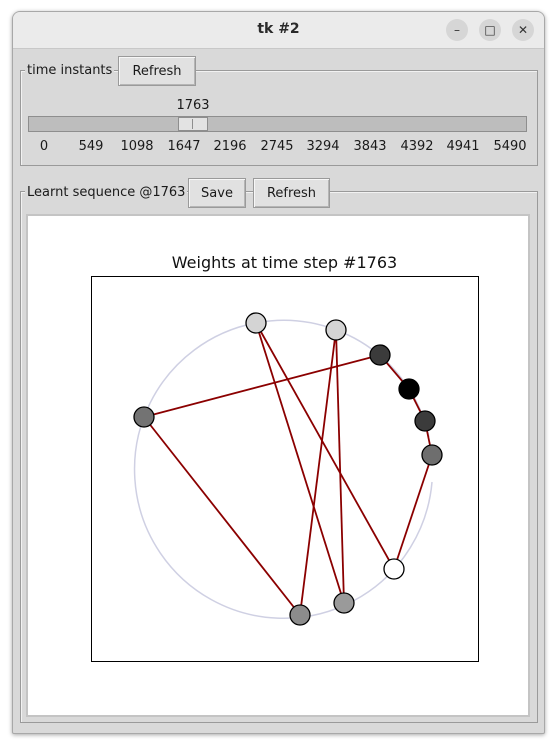 This screenshot has height=747, width=556. What do you see at coordinates (323, 146) in the screenshot?
I see `slider-tick-label: 3294` at bounding box center [323, 146].